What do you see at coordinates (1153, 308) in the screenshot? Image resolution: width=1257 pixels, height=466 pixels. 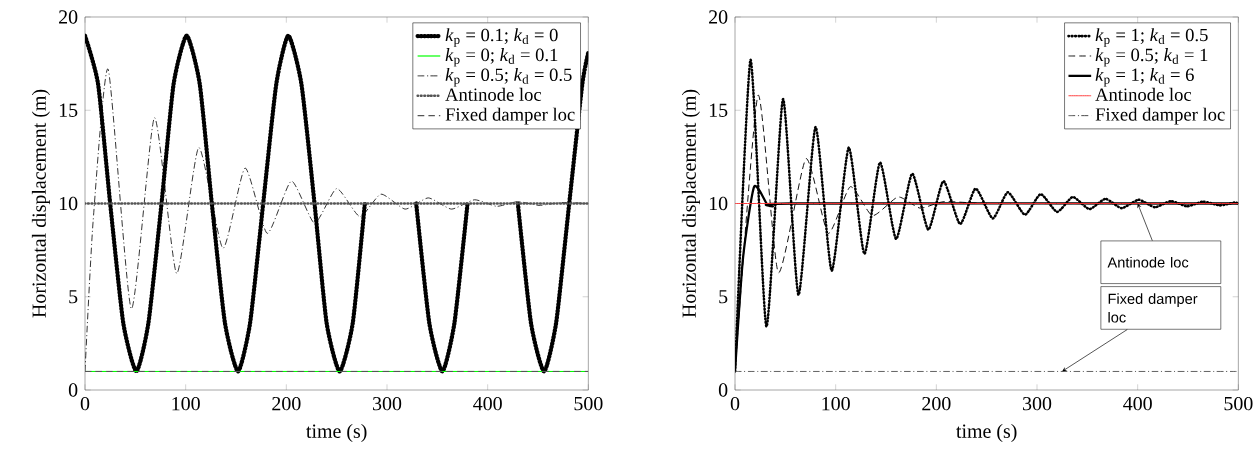 I see `annotation: Fixed damper loc` at bounding box center [1153, 308].